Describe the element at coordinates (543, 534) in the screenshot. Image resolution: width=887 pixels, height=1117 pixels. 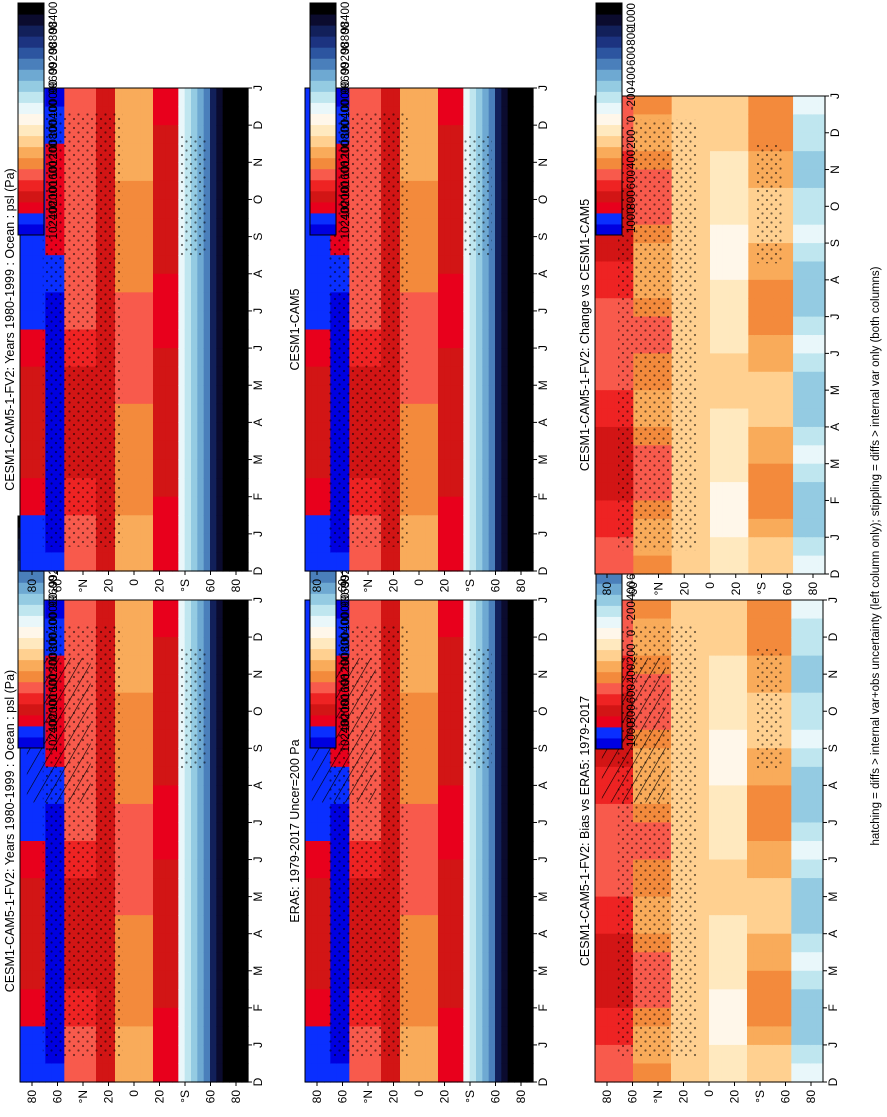
I see `x-tick-label: J` at that location.